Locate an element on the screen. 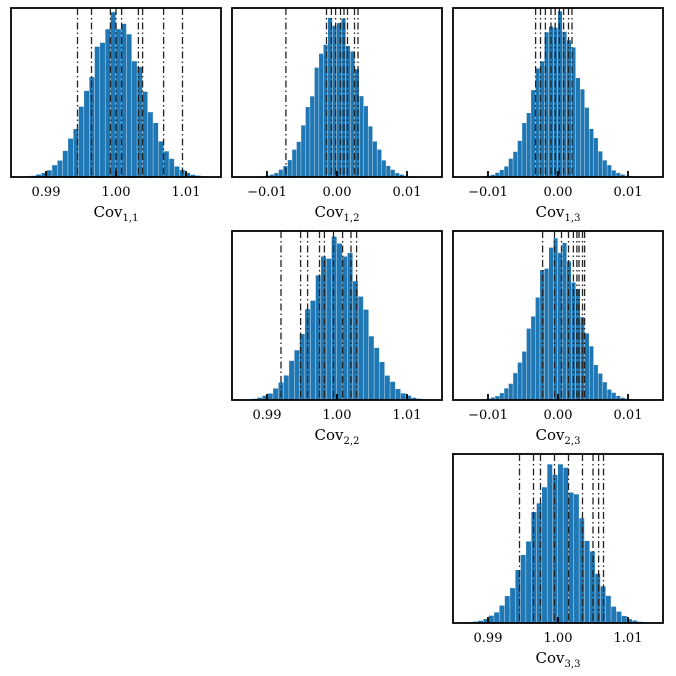 This screenshot has height=676, width=676. x-tick-label: 1.01 is located at coordinates (186, 192).